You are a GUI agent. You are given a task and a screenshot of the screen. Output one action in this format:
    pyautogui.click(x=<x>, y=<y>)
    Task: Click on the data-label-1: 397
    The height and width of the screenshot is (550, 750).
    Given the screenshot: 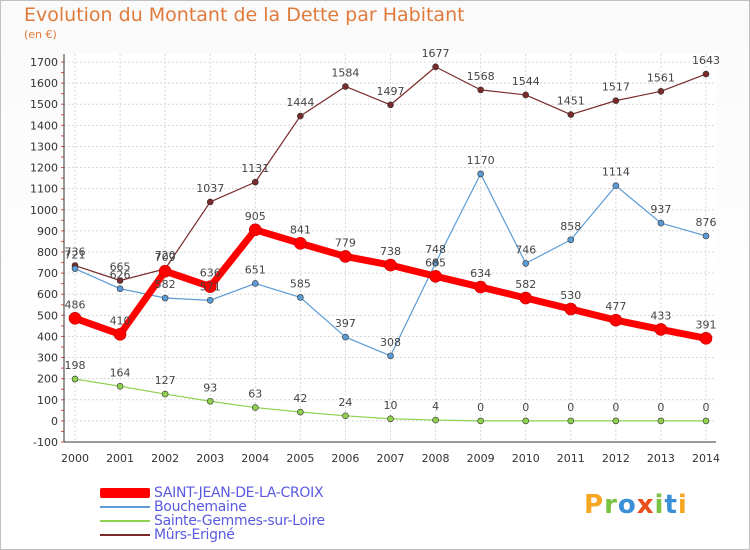 What is the action you would take?
    pyautogui.click(x=345, y=323)
    